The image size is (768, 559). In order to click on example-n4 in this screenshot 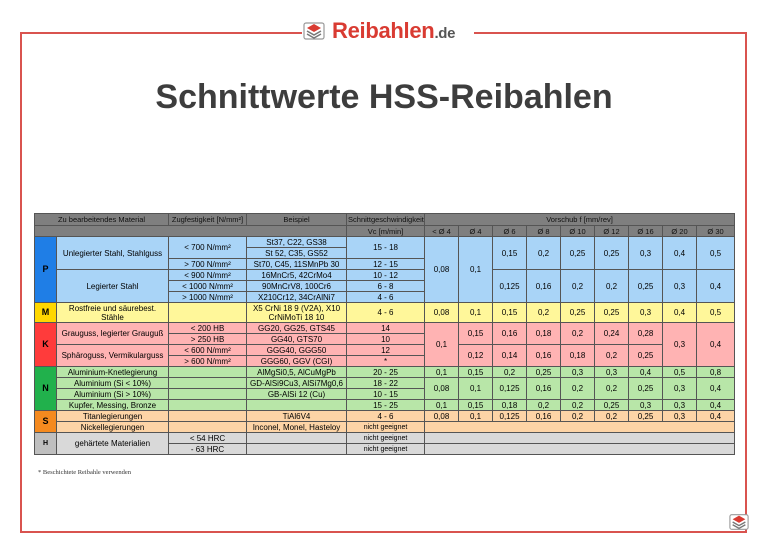, I will do `click(297, 405)`.